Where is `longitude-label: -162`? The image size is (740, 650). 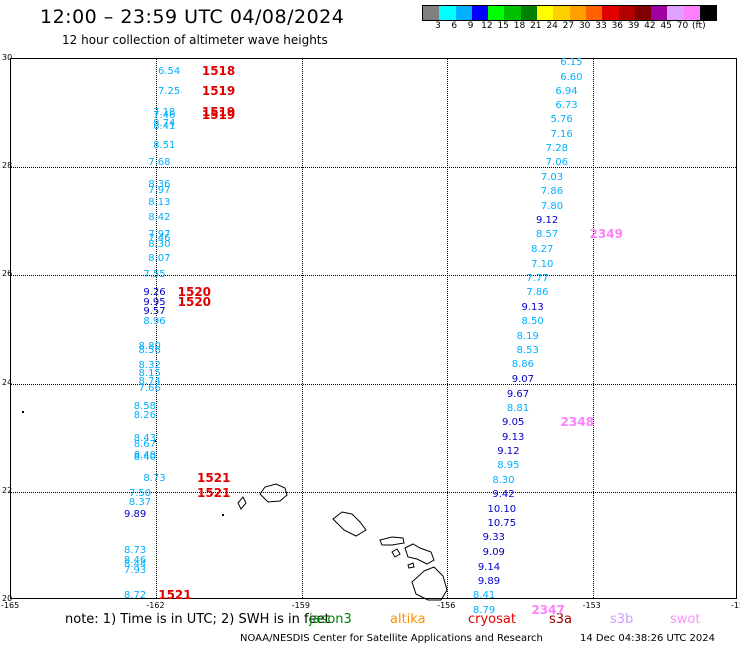 longitude-label: -162 is located at coordinates (155, 605).